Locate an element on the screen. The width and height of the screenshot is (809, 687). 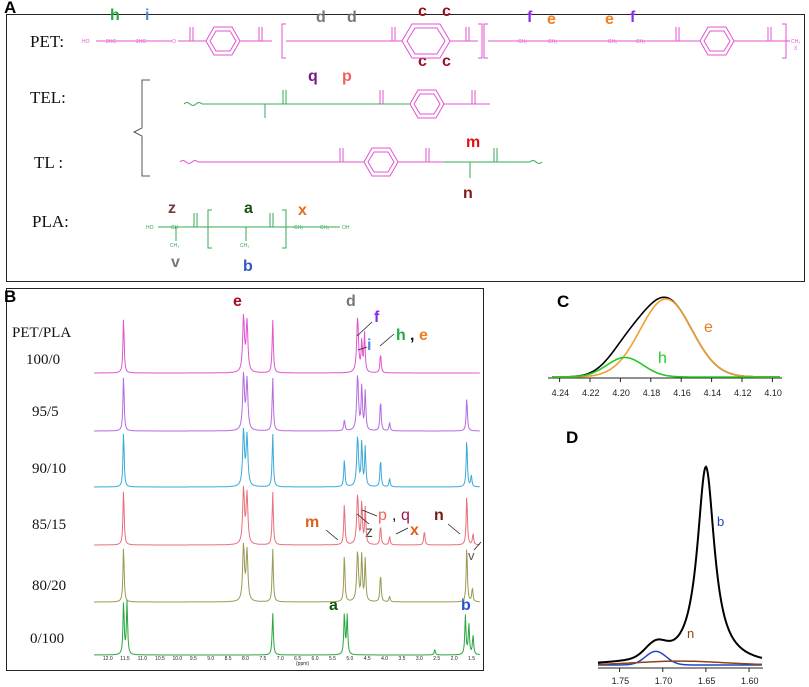
pla-label-a: a is located at coordinates (248, 208).